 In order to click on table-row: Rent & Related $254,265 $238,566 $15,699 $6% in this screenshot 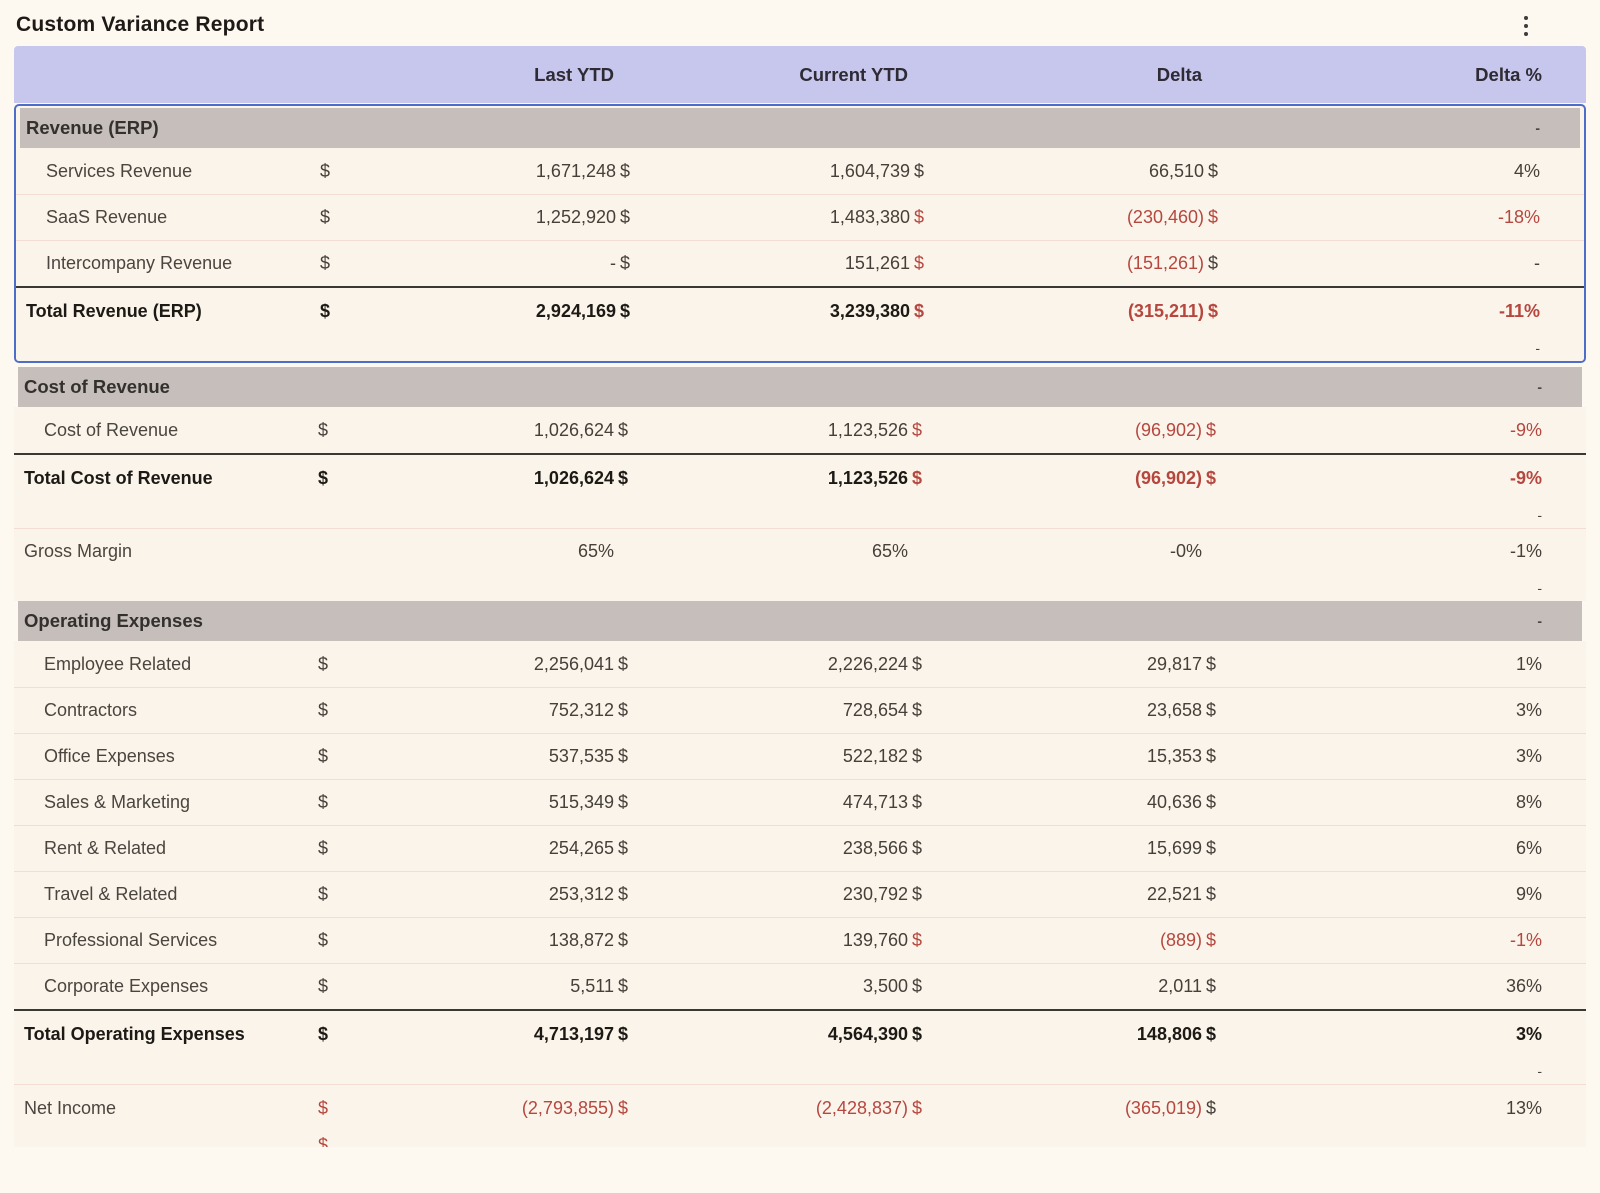, I will do `click(800, 848)`.